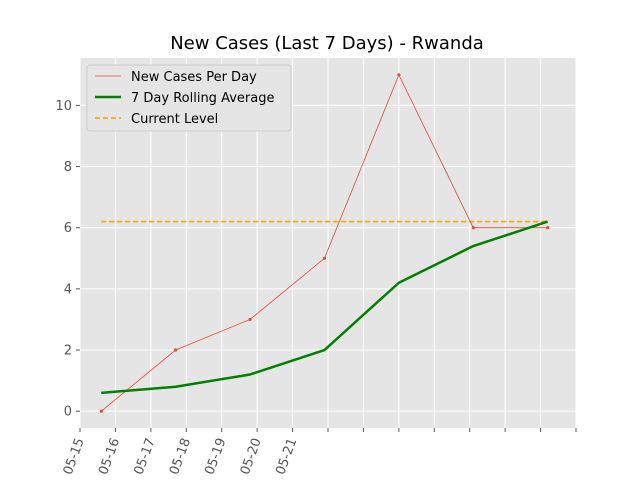  Describe the element at coordinates (67, 259) in the screenshot. I see `y-axis: 0 2 4 6 8 10` at that location.